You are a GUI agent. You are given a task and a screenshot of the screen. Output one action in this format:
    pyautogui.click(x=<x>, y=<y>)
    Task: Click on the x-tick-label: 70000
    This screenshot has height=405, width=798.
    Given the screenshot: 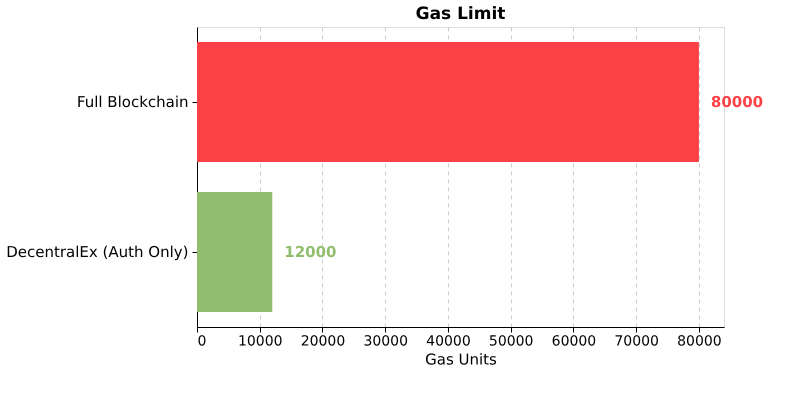 What is the action you would take?
    pyautogui.click(x=636, y=342)
    